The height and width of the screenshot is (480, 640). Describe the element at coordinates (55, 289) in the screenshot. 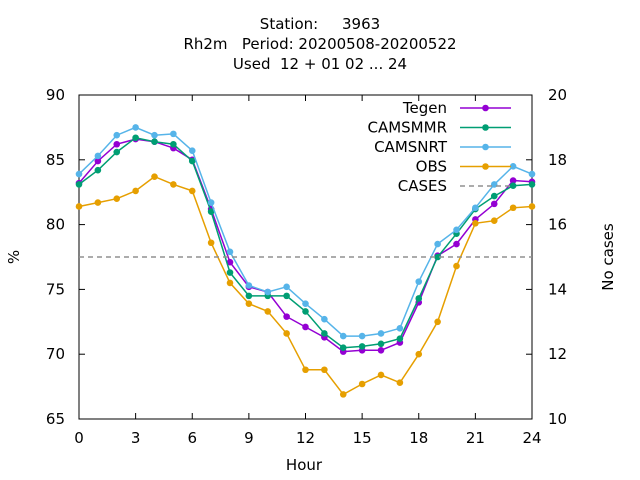

I see `y-tick-label: 75` at that location.